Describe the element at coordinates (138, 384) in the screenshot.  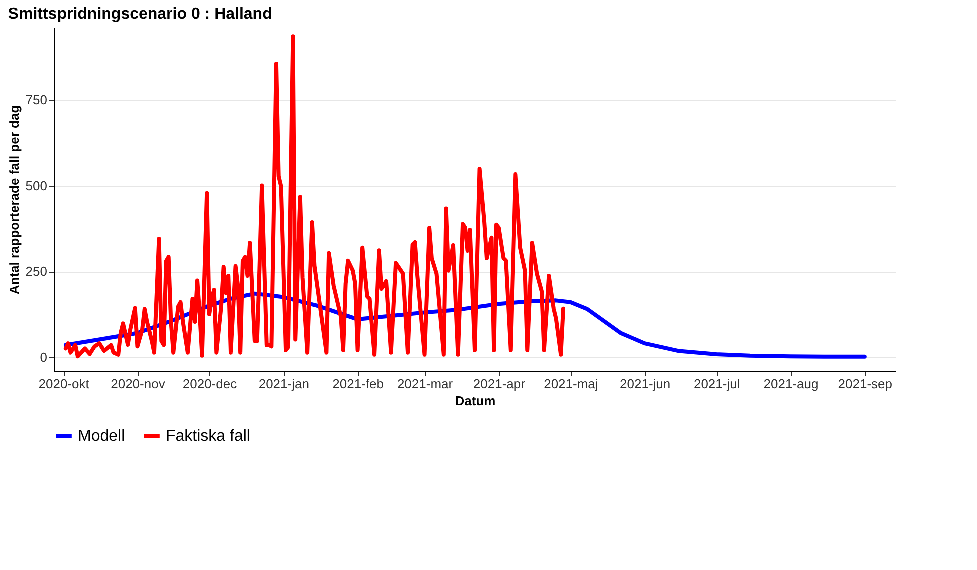
I see `x-tick-label: 2020-nov` at that location.